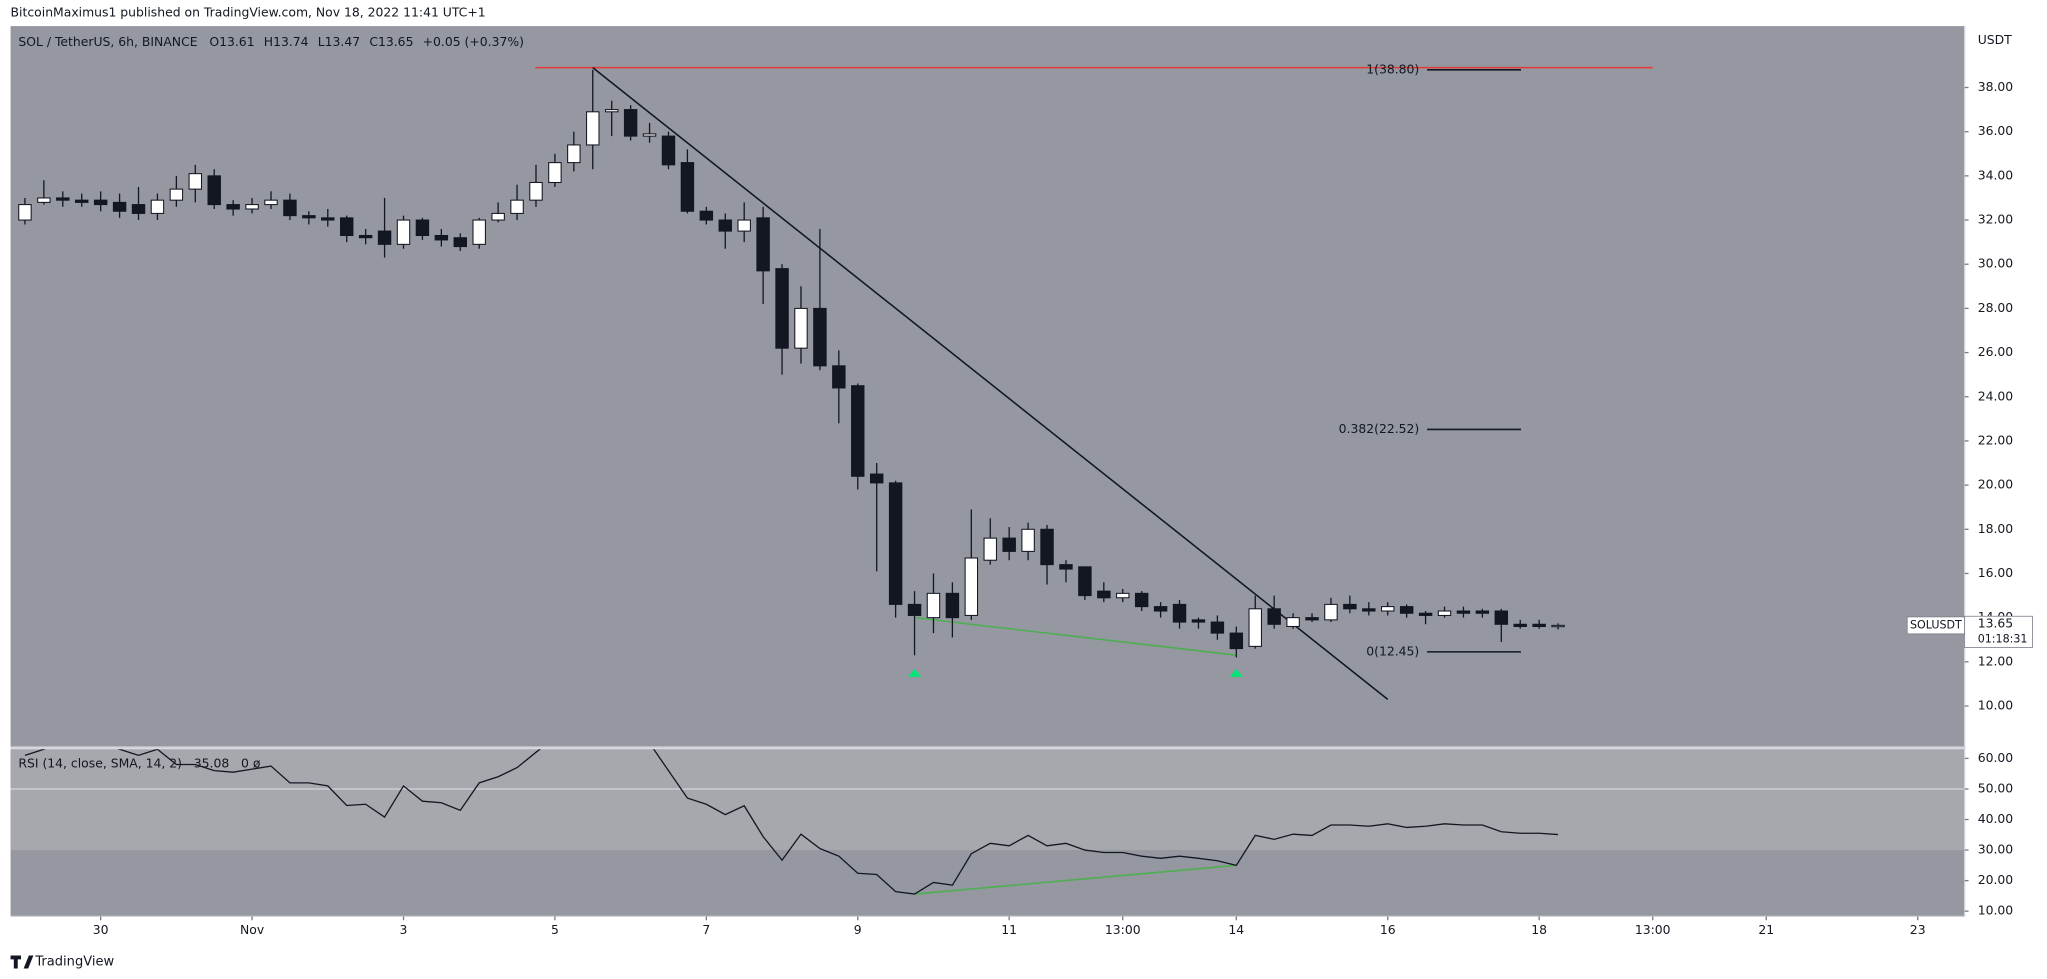  What do you see at coordinates (706, 929) in the screenshot?
I see `x-tick-label: 7` at bounding box center [706, 929].